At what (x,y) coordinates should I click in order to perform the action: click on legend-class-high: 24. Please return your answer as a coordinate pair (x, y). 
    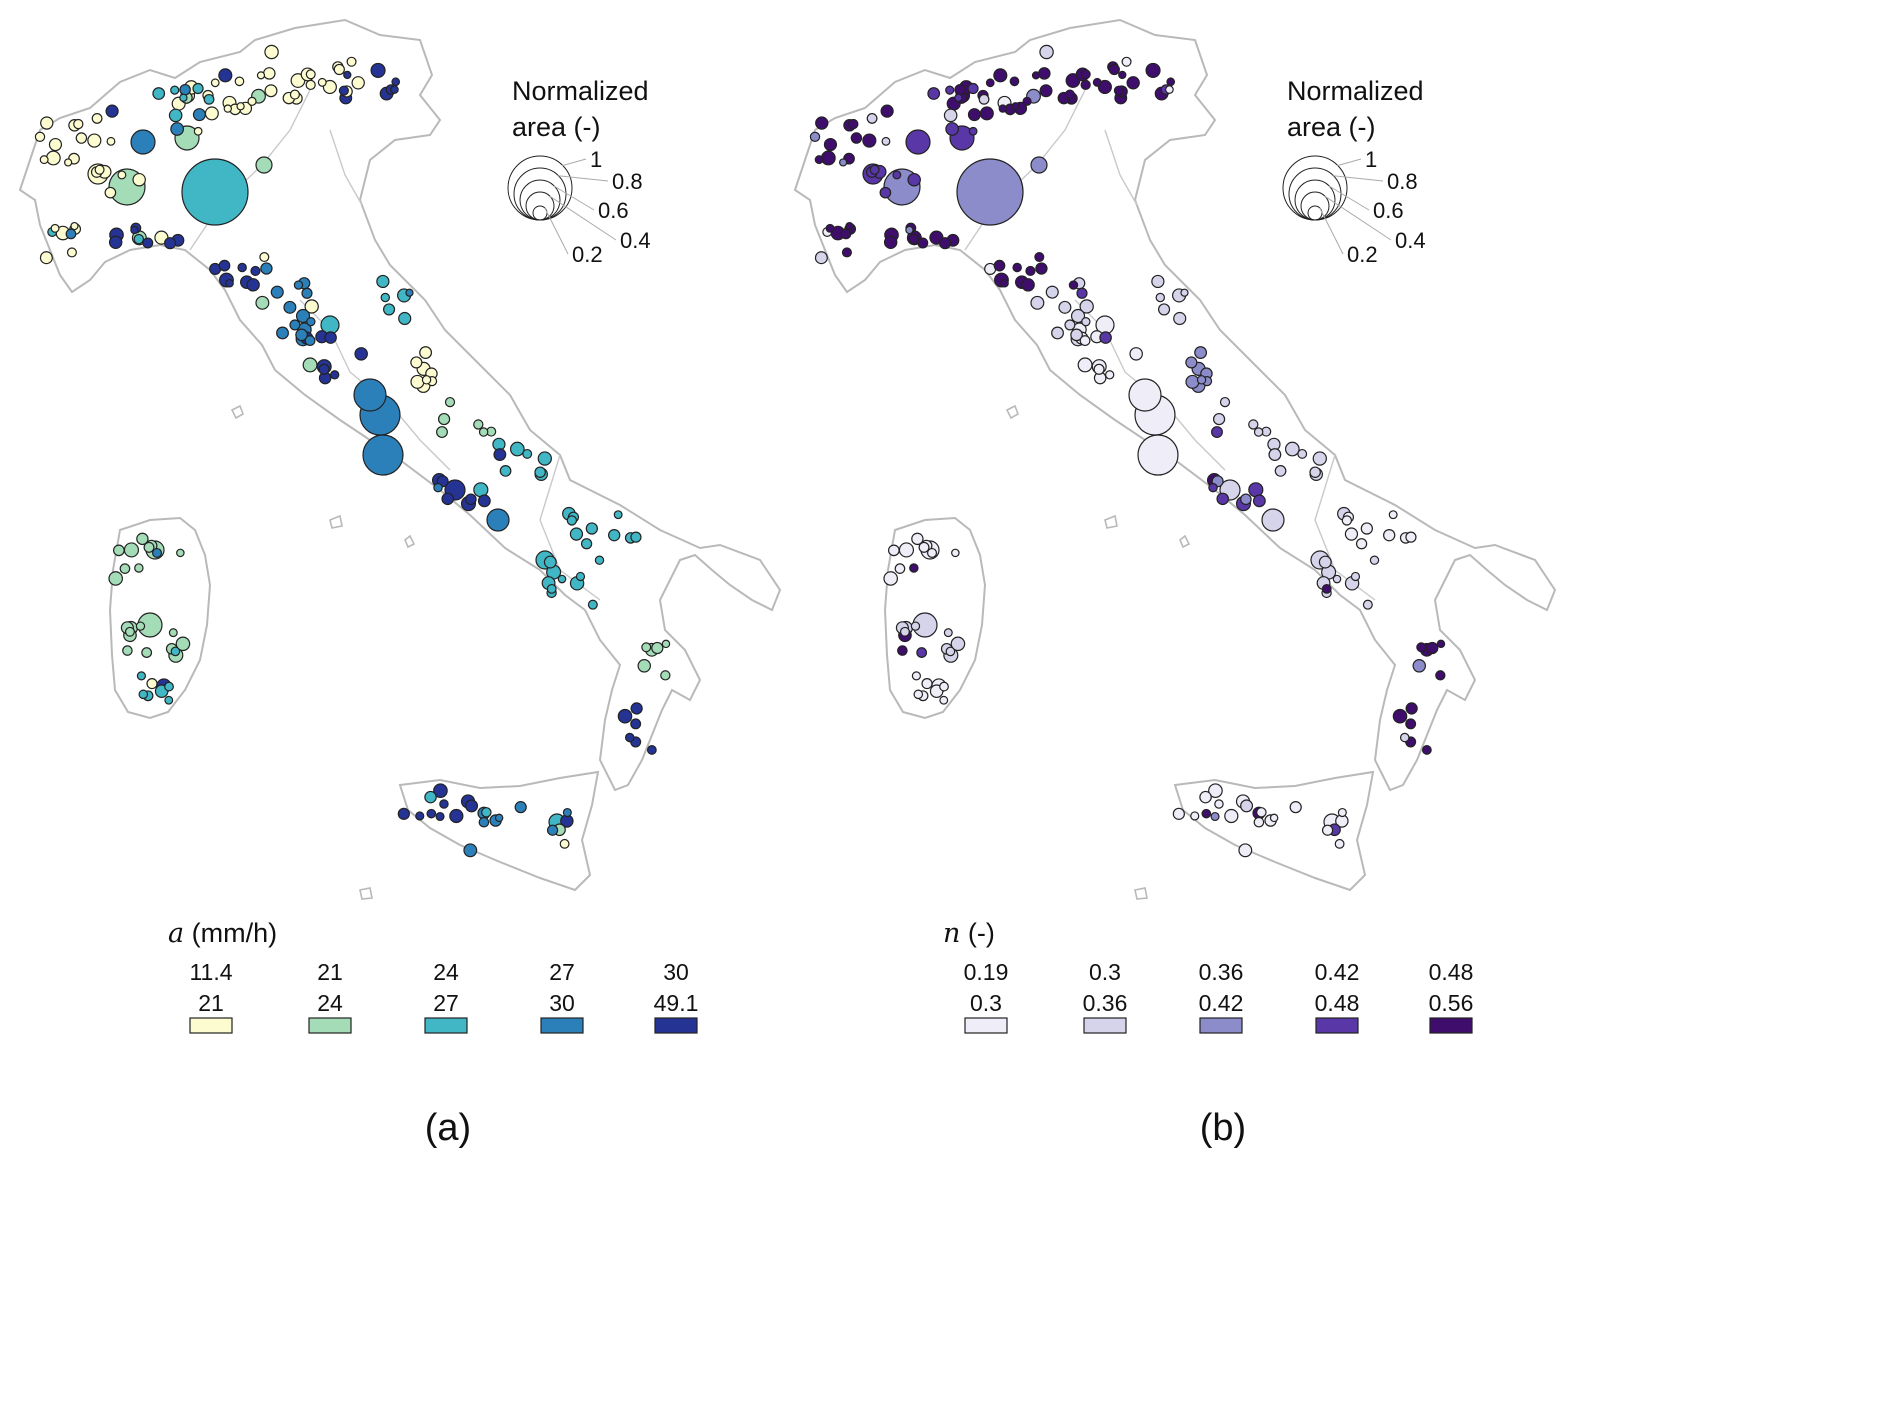
    Looking at the image, I should click on (330, 1003).